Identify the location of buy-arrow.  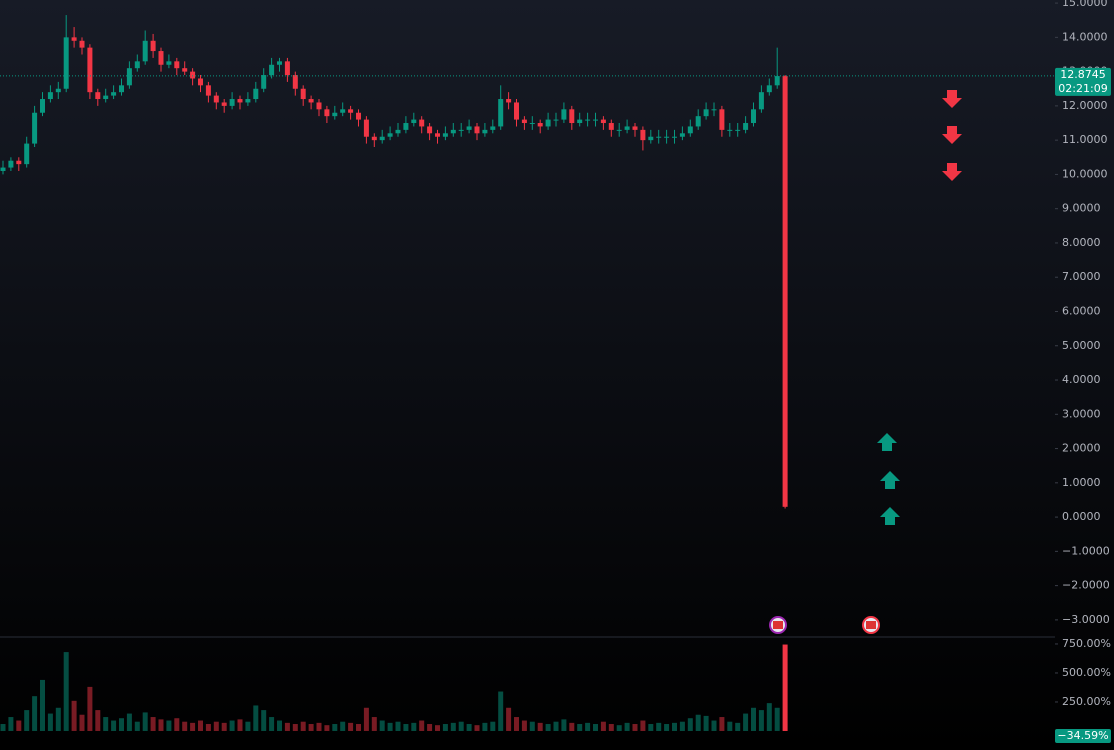
(887, 442).